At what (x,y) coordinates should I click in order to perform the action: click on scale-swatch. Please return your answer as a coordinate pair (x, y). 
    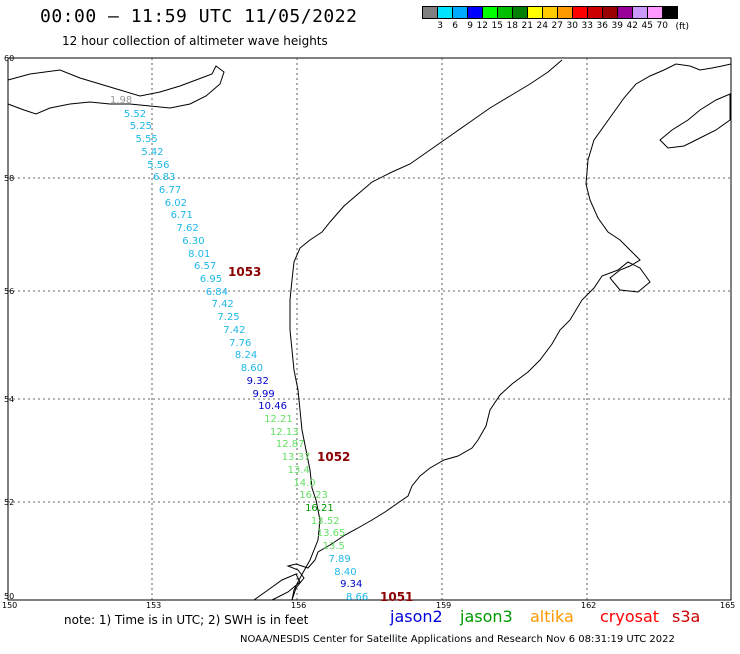
    Looking at the image, I should click on (670, 12).